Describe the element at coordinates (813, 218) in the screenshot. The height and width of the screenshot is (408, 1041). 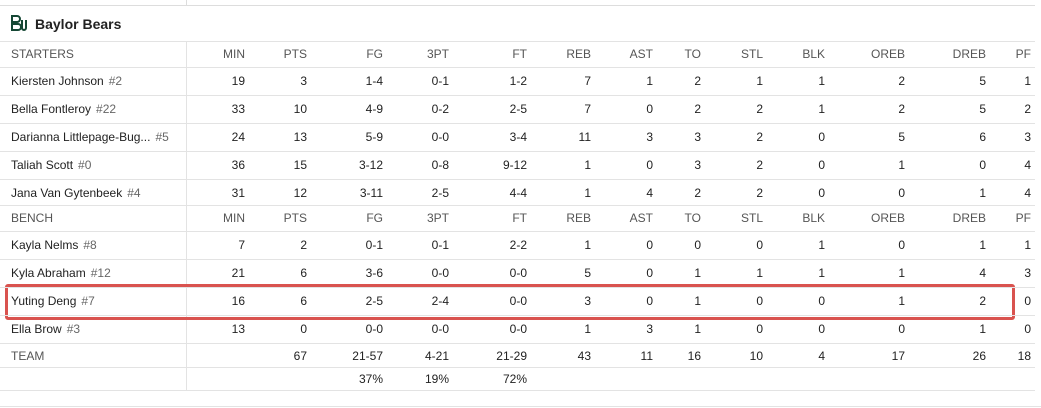
I see `column-header: BLK` at that location.